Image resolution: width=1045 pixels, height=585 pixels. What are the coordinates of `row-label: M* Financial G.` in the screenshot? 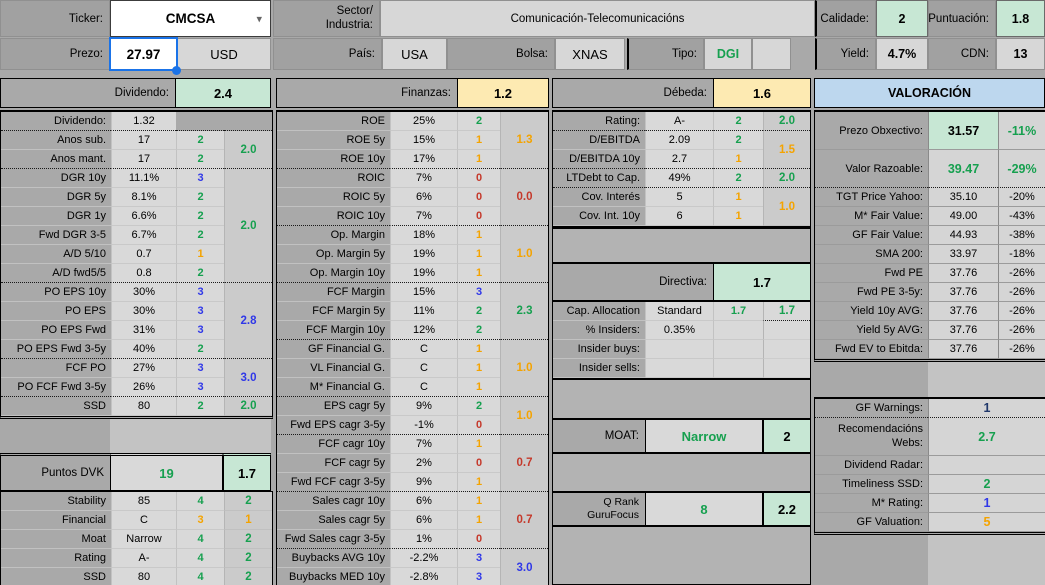 It's located at (333, 387).